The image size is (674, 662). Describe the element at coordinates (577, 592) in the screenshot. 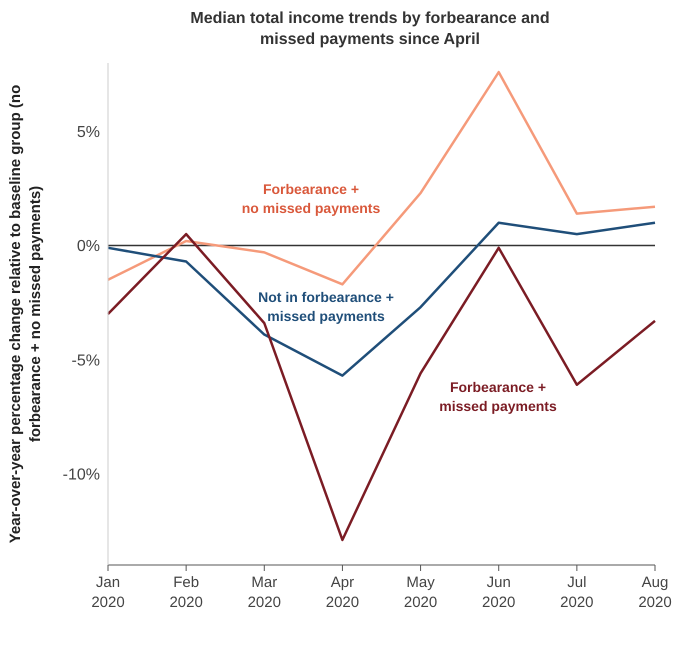

I see `x-tick-label: Jul 2020` at that location.